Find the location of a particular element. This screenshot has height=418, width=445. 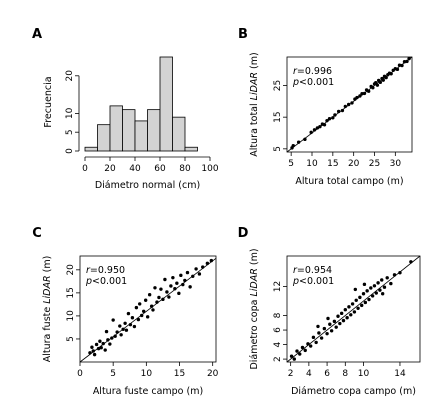

x-tick-label: 80 is located at coordinates (185, 169).